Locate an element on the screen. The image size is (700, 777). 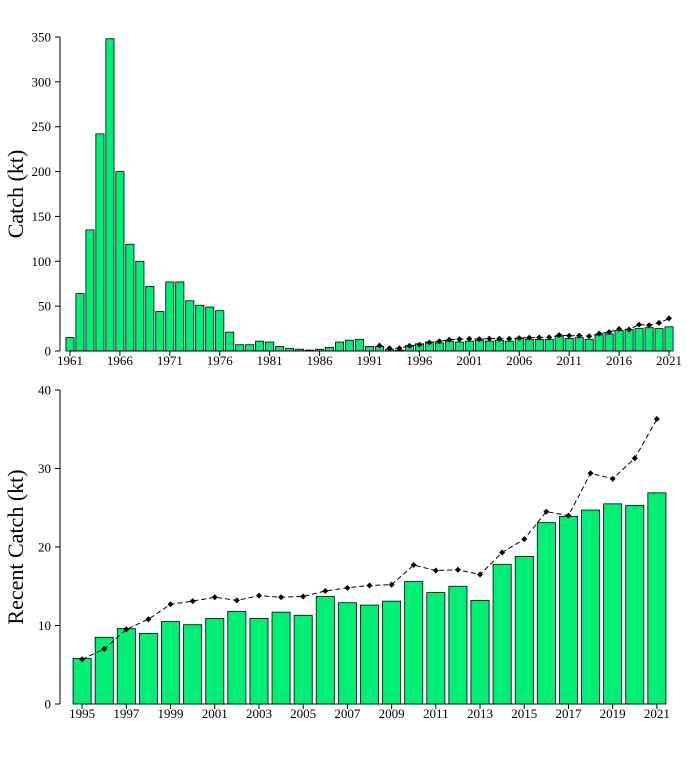
x-tick-label: 2016 is located at coordinates (619, 360).